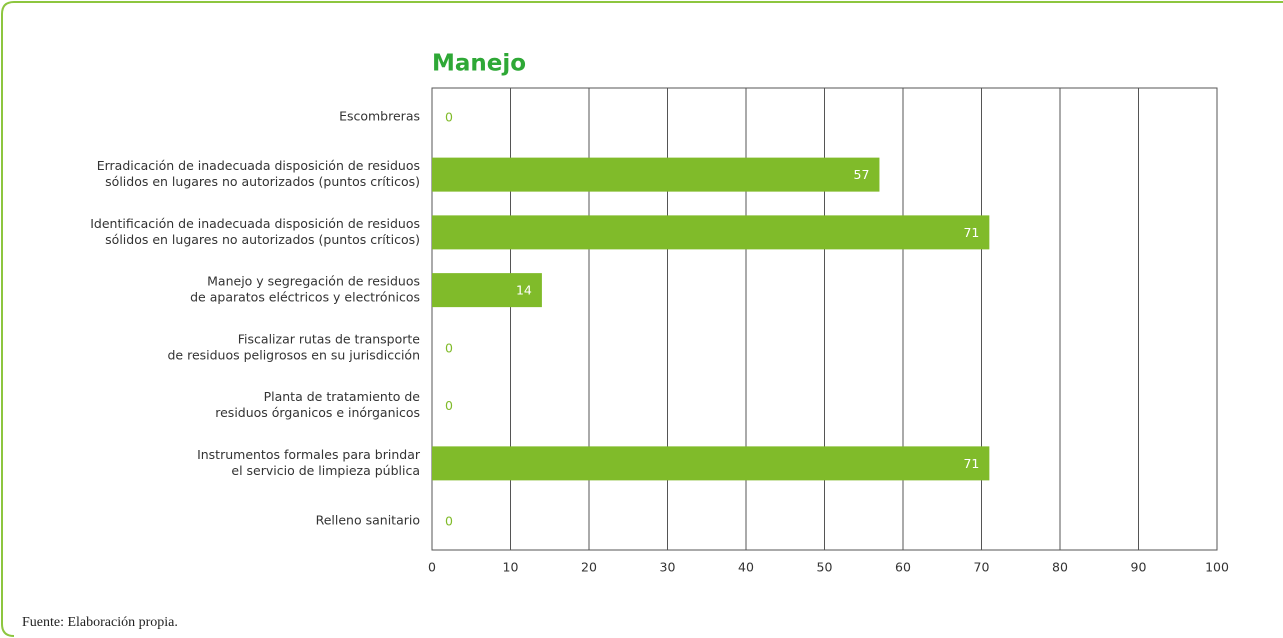 The width and height of the screenshot is (1283, 638). What do you see at coordinates (589, 567) in the screenshot?
I see `x-tick-label: 20` at bounding box center [589, 567].